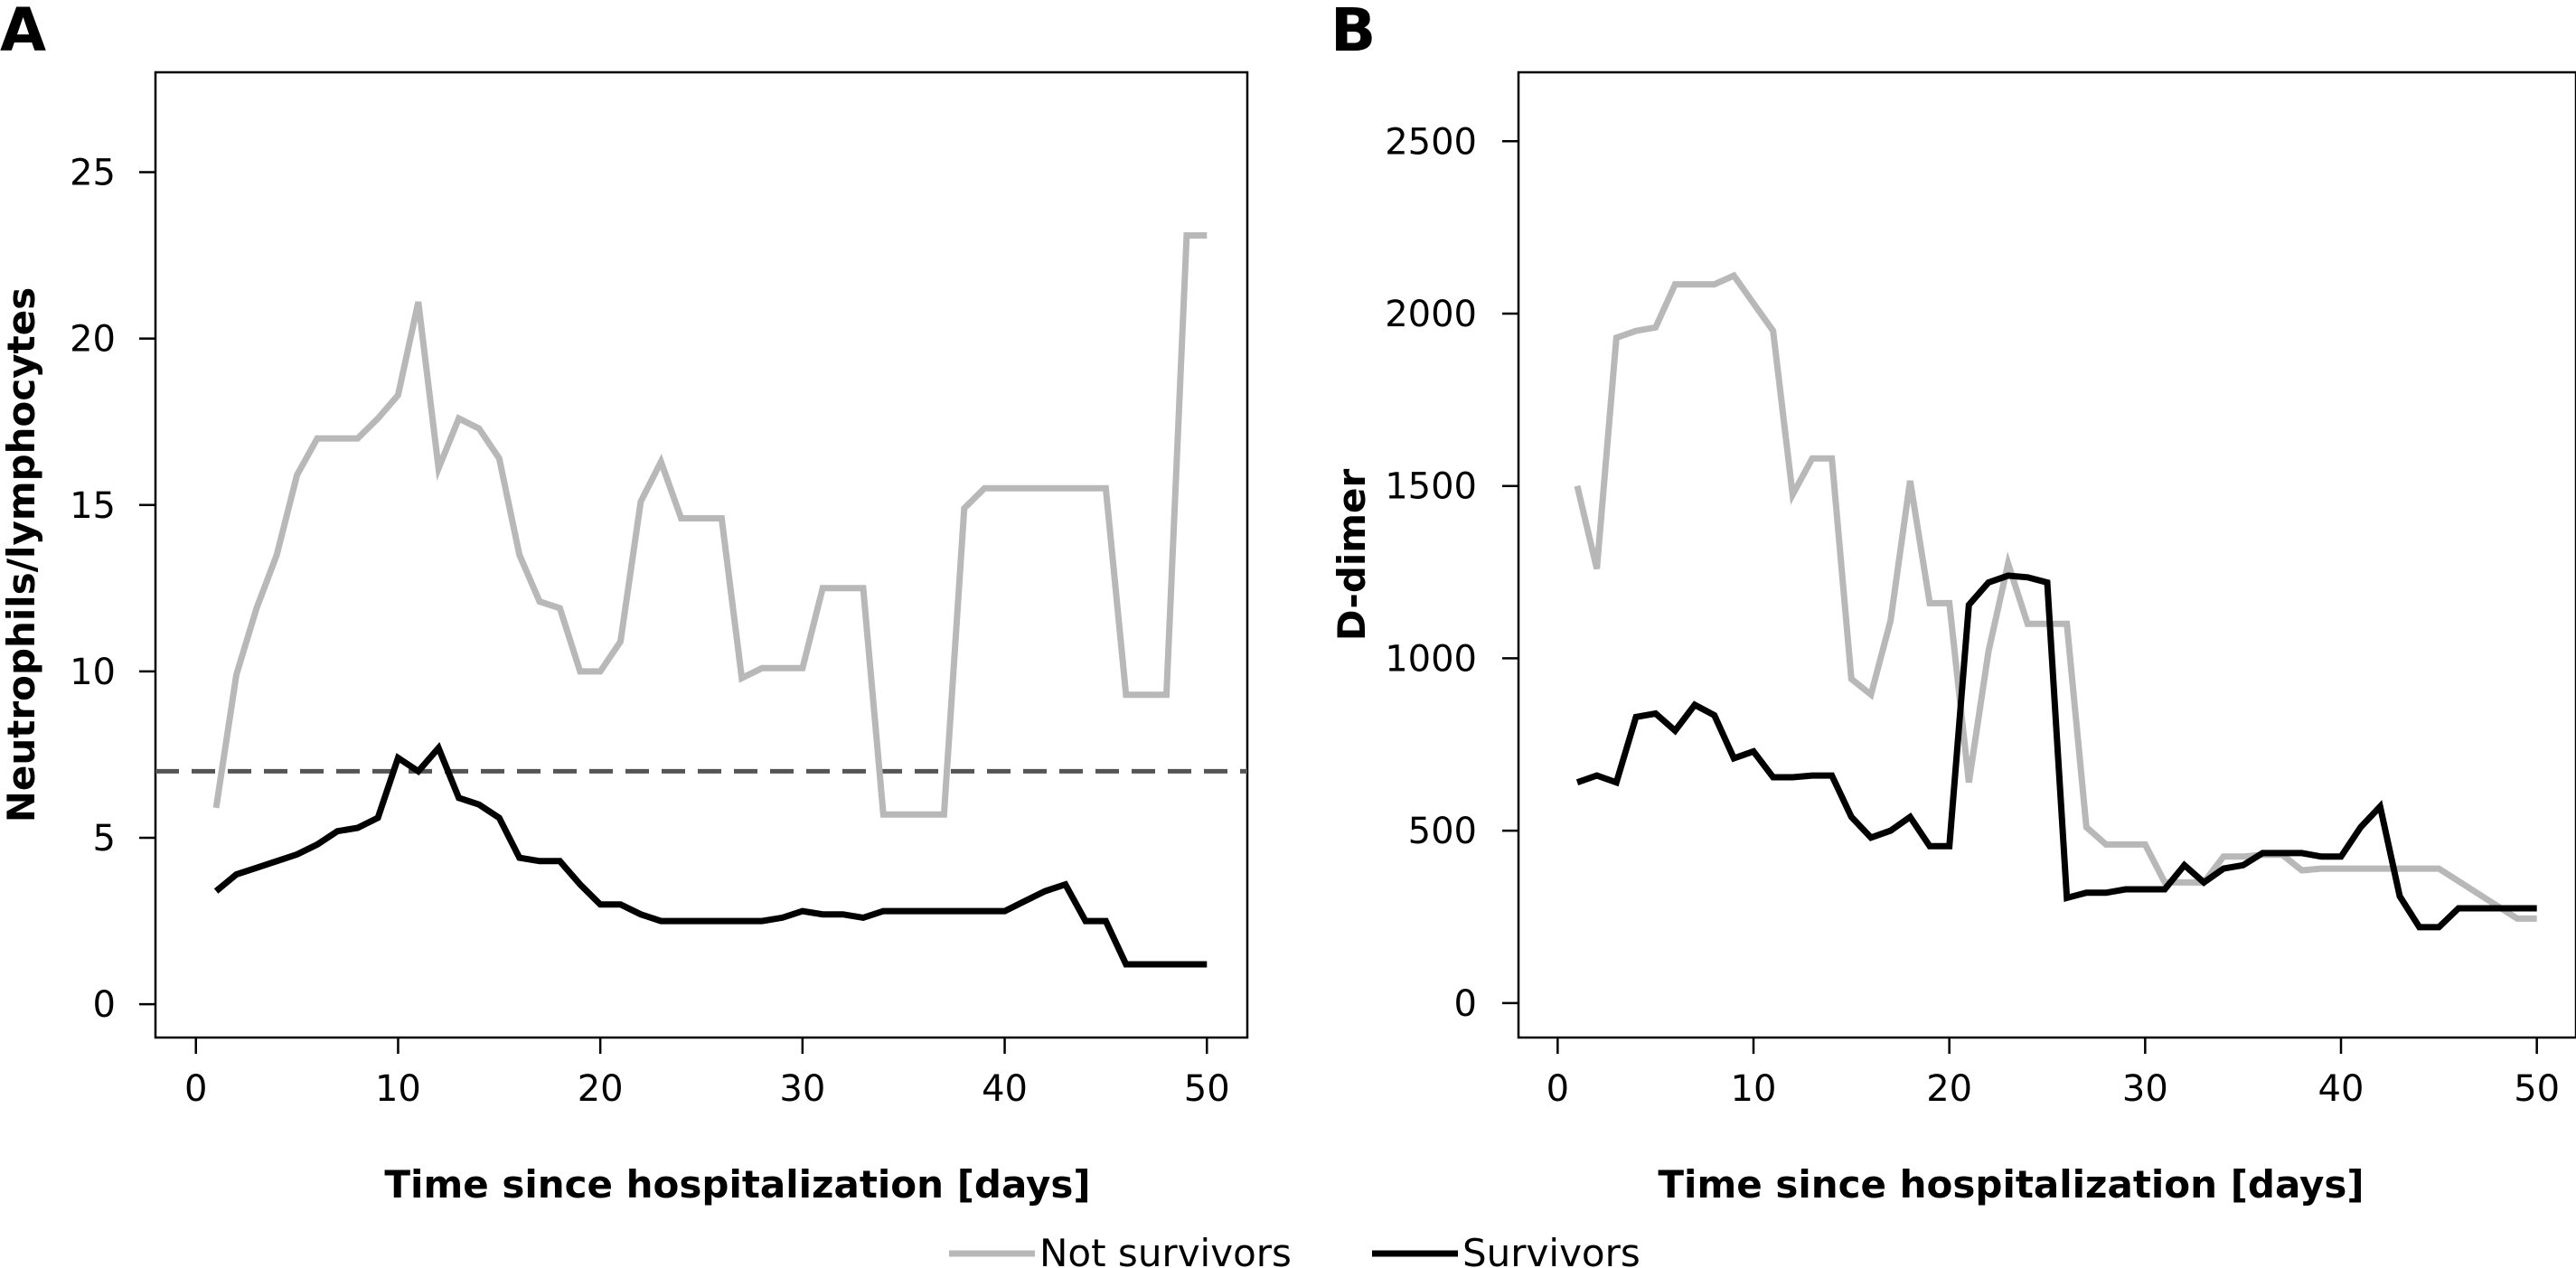 This screenshot has height=1268, width=2576. I want to click on x-tick-label-a: 20, so click(601, 1089).